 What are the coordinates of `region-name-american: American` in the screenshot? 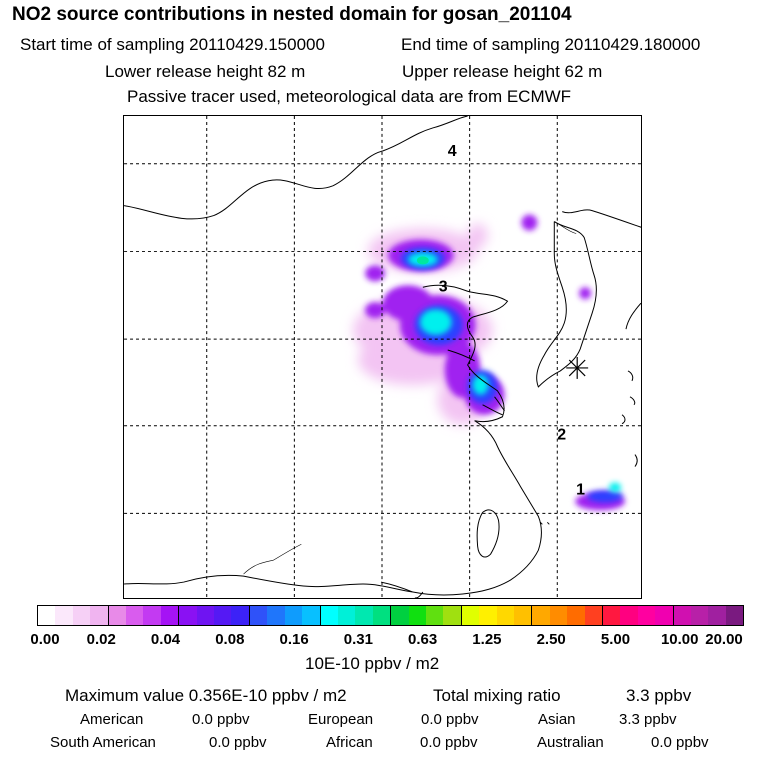 It's located at (112, 719).